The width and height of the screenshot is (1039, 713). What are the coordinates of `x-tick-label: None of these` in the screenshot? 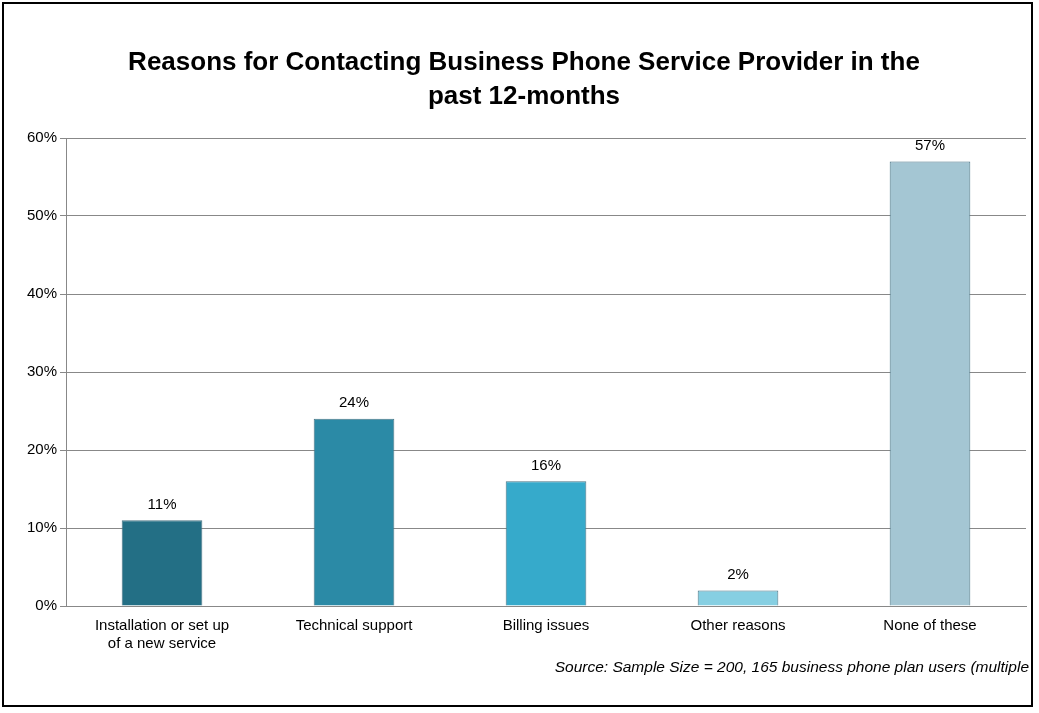 It's located at (930, 625).